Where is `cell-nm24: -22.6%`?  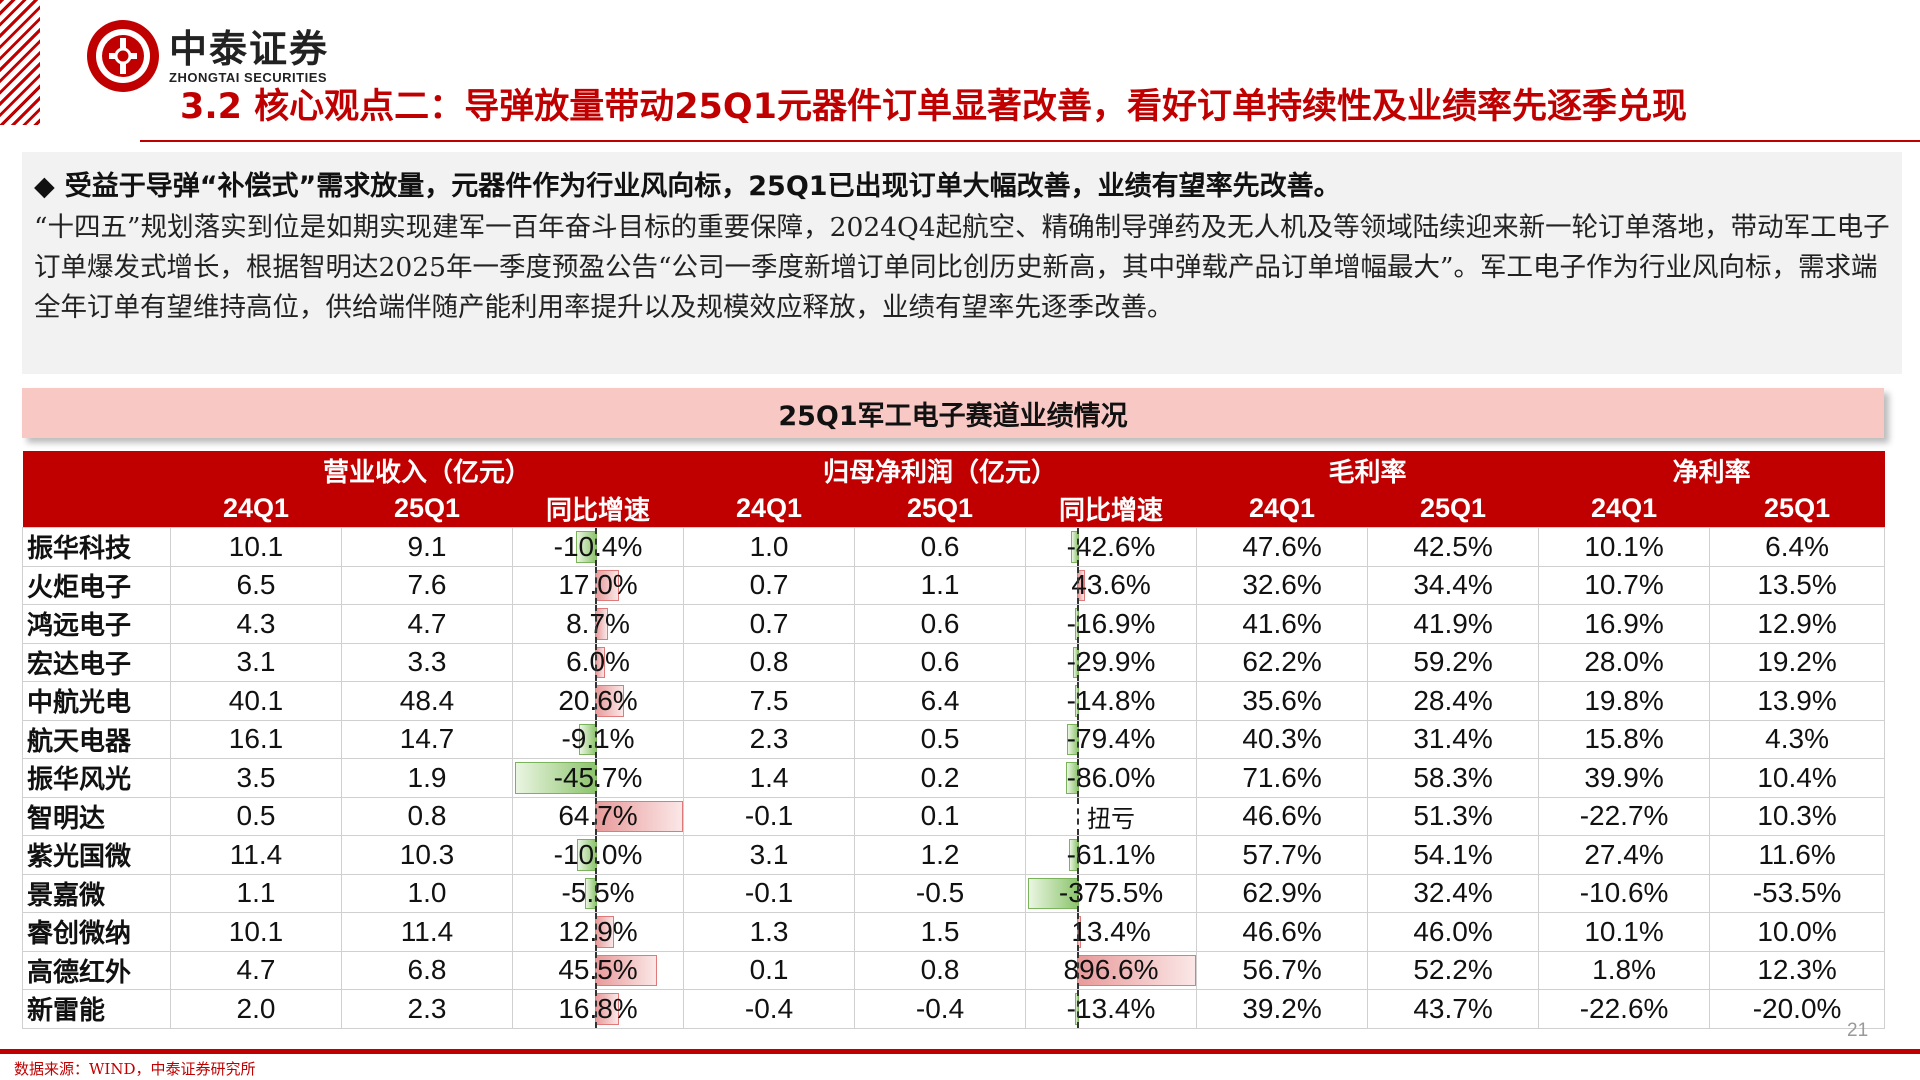 cell-nm24: -22.6% is located at coordinates (1624, 1009).